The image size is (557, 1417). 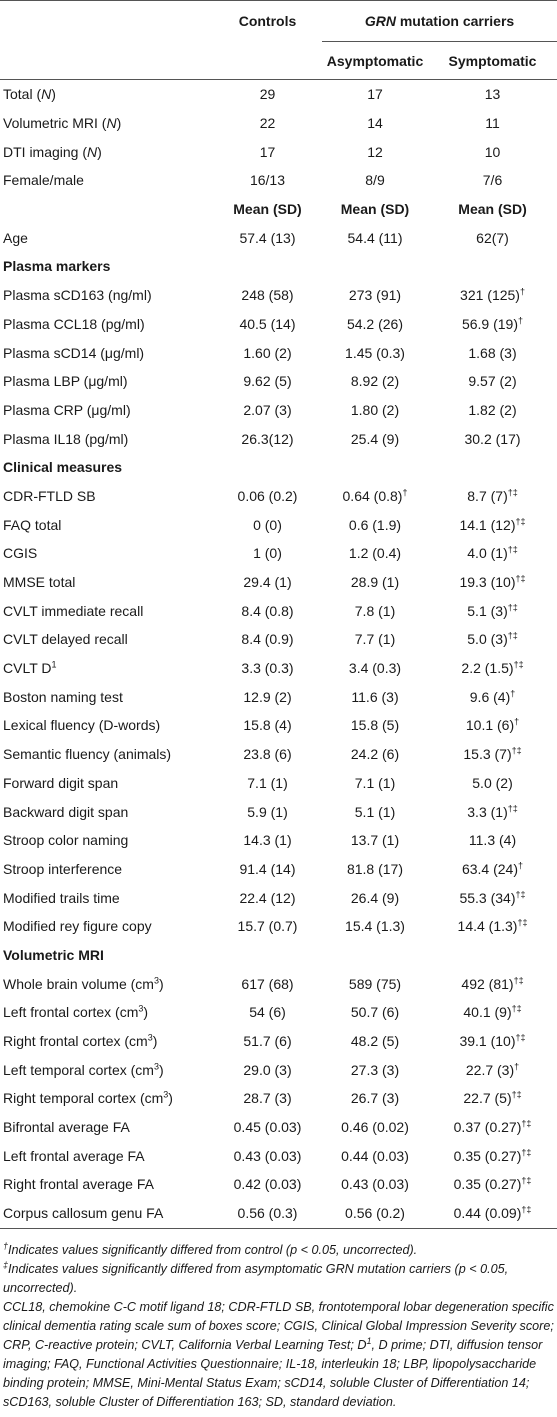 What do you see at coordinates (278, 553) in the screenshot?
I see `table-row: CGIS 1 (0) 1.2 (0.4) 4.0 (1)†‡` at bounding box center [278, 553].